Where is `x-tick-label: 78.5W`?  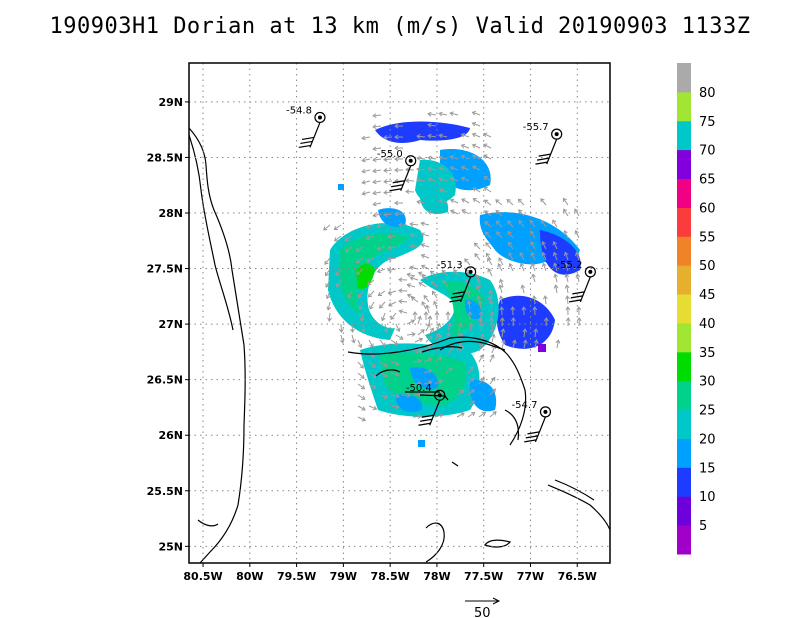
x-tick-label: 78.5W is located at coordinates (390, 576).